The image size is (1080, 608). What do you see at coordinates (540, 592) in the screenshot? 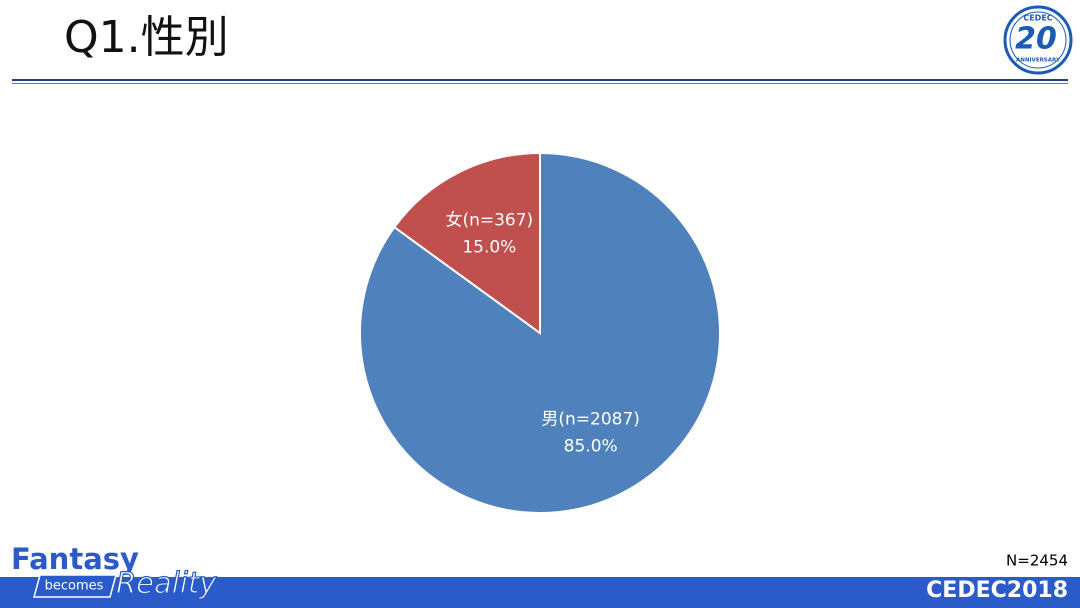
I see `footer-band` at bounding box center [540, 592].